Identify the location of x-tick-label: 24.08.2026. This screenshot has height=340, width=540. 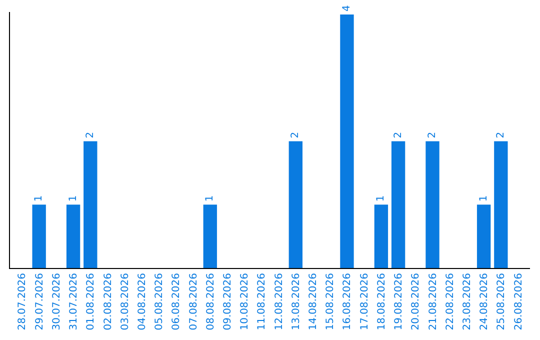
(484, 301).